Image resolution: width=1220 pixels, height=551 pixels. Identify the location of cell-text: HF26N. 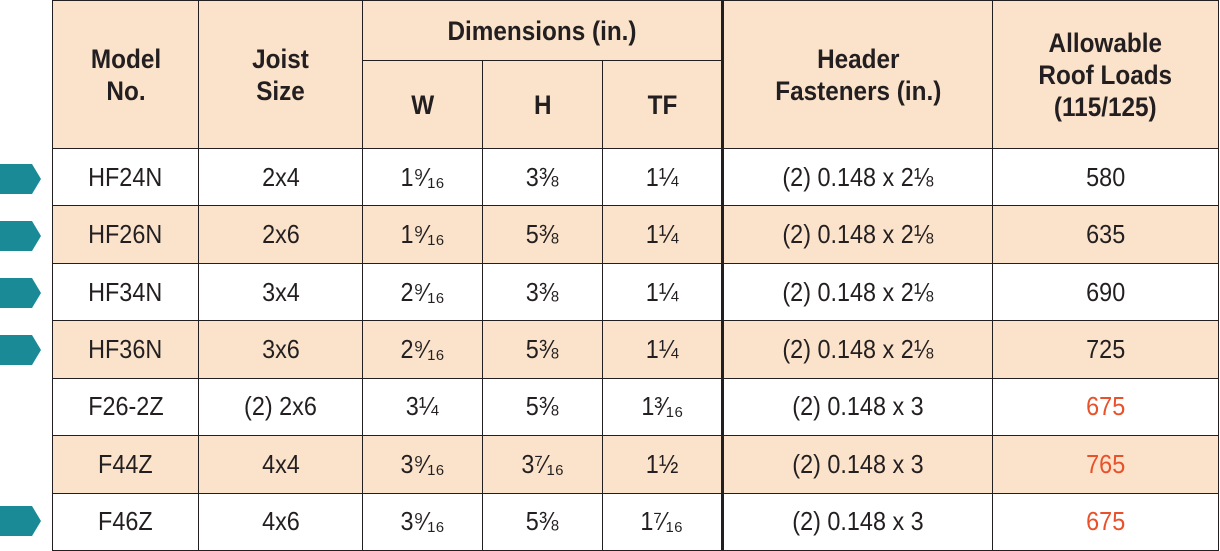
(125, 234).